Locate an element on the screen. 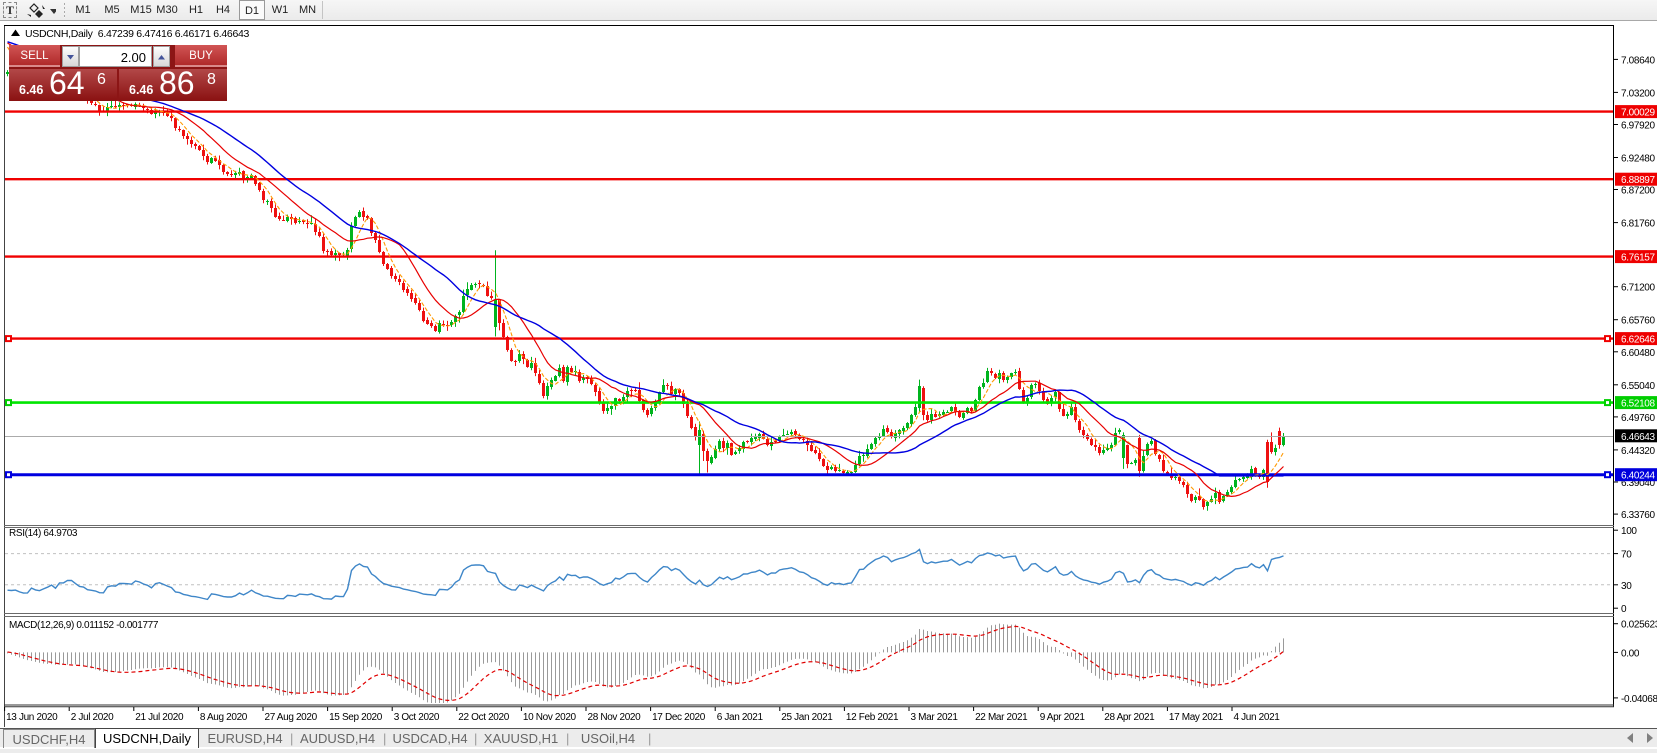 This screenshot has height=753, width=1657. svg-text: 7.03200 is located at coordinates (1638, 93).